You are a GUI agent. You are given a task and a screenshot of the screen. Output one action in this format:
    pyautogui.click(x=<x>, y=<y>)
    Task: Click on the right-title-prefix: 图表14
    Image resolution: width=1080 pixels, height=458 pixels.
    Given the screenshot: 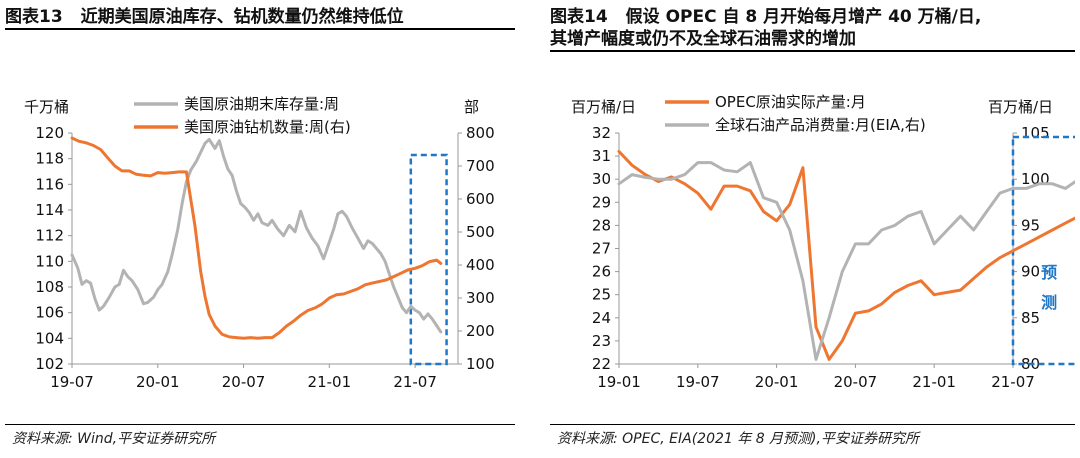 What is the action you would take?
    pyautogui.click(x=579, y=17)
    